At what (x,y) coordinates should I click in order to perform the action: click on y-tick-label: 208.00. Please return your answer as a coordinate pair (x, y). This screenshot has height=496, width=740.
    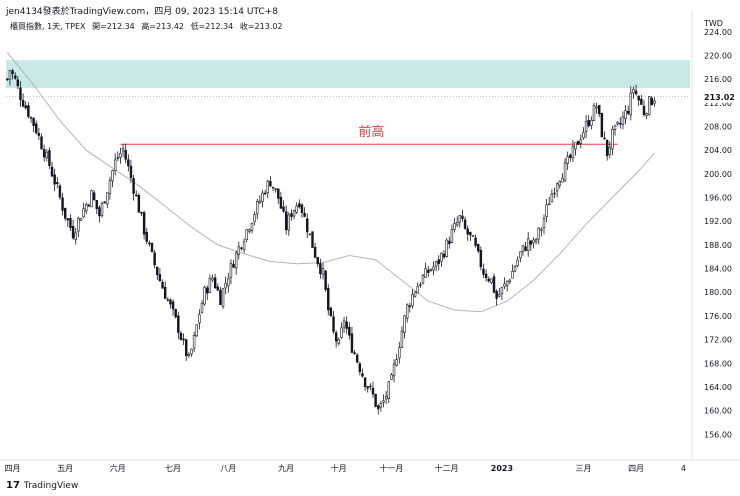
    Looking at the image, I should click on (718, 126).